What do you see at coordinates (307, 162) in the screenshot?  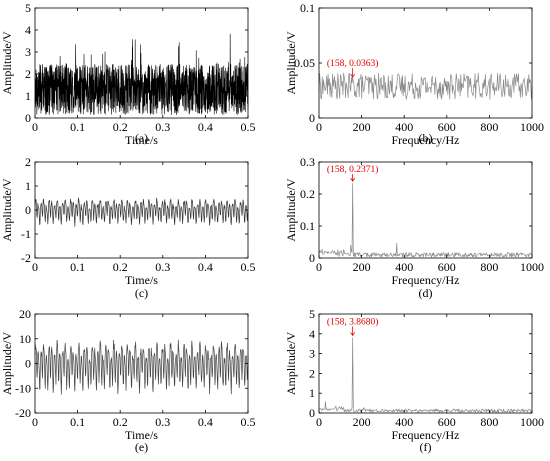 I see `y-tick-label: 0.3` at bounding box center [307, 162].